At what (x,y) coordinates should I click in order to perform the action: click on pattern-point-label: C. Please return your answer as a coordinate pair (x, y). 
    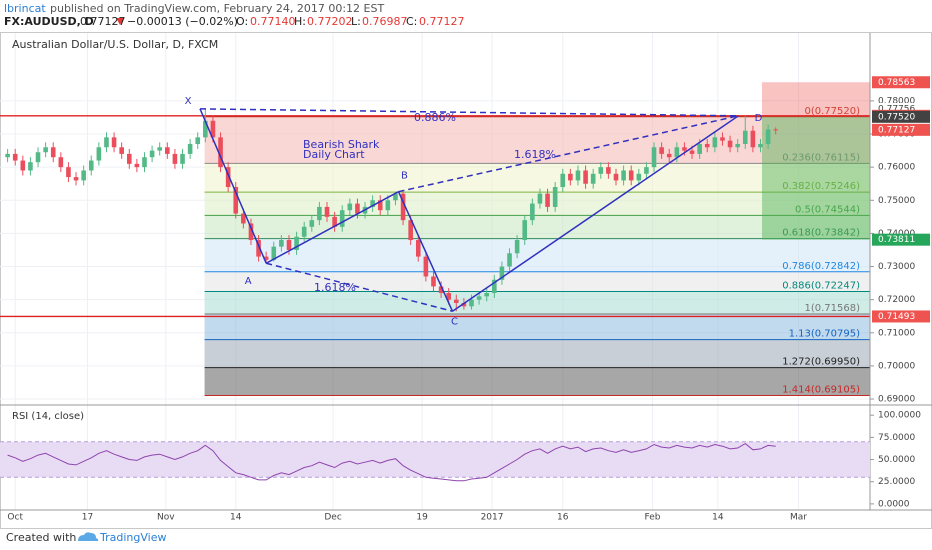
    Looking at the image, I should click on (454, 321).